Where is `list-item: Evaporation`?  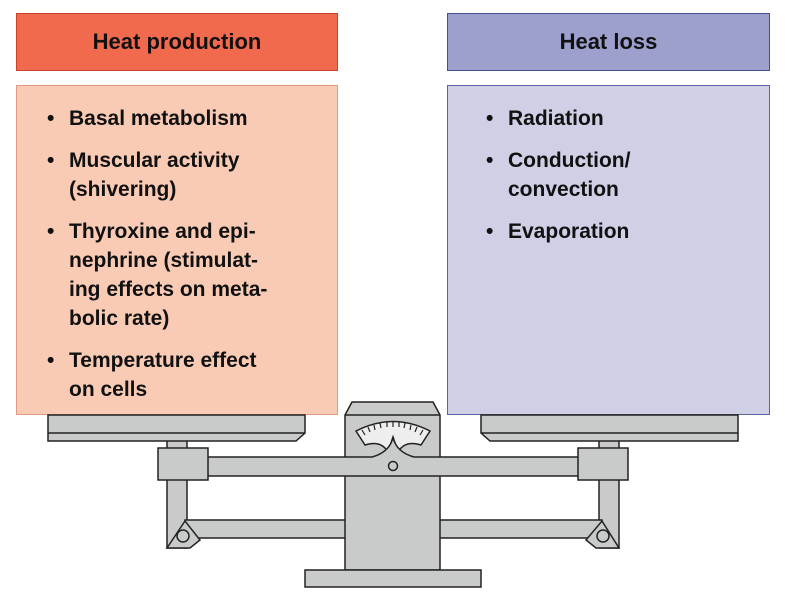 list-item: Evaporation is located at coordinates (622, 231).